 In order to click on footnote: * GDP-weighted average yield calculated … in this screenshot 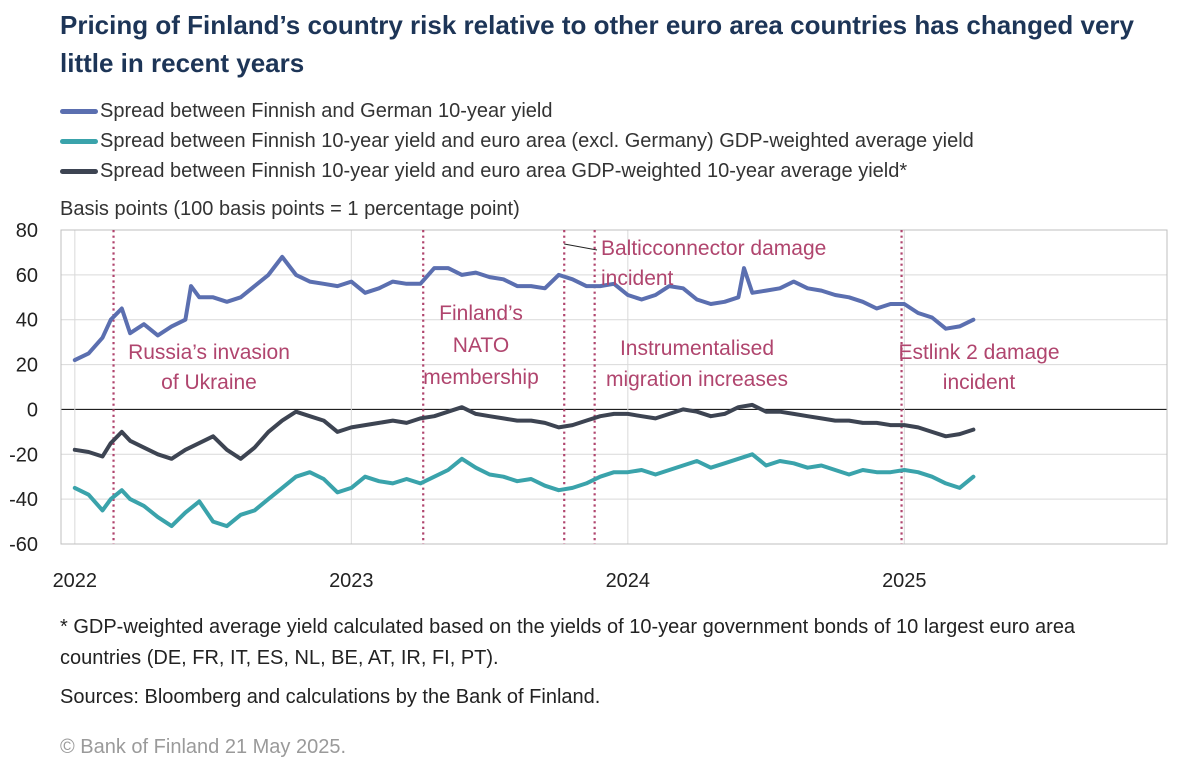, I will do `click(568, 642)`.